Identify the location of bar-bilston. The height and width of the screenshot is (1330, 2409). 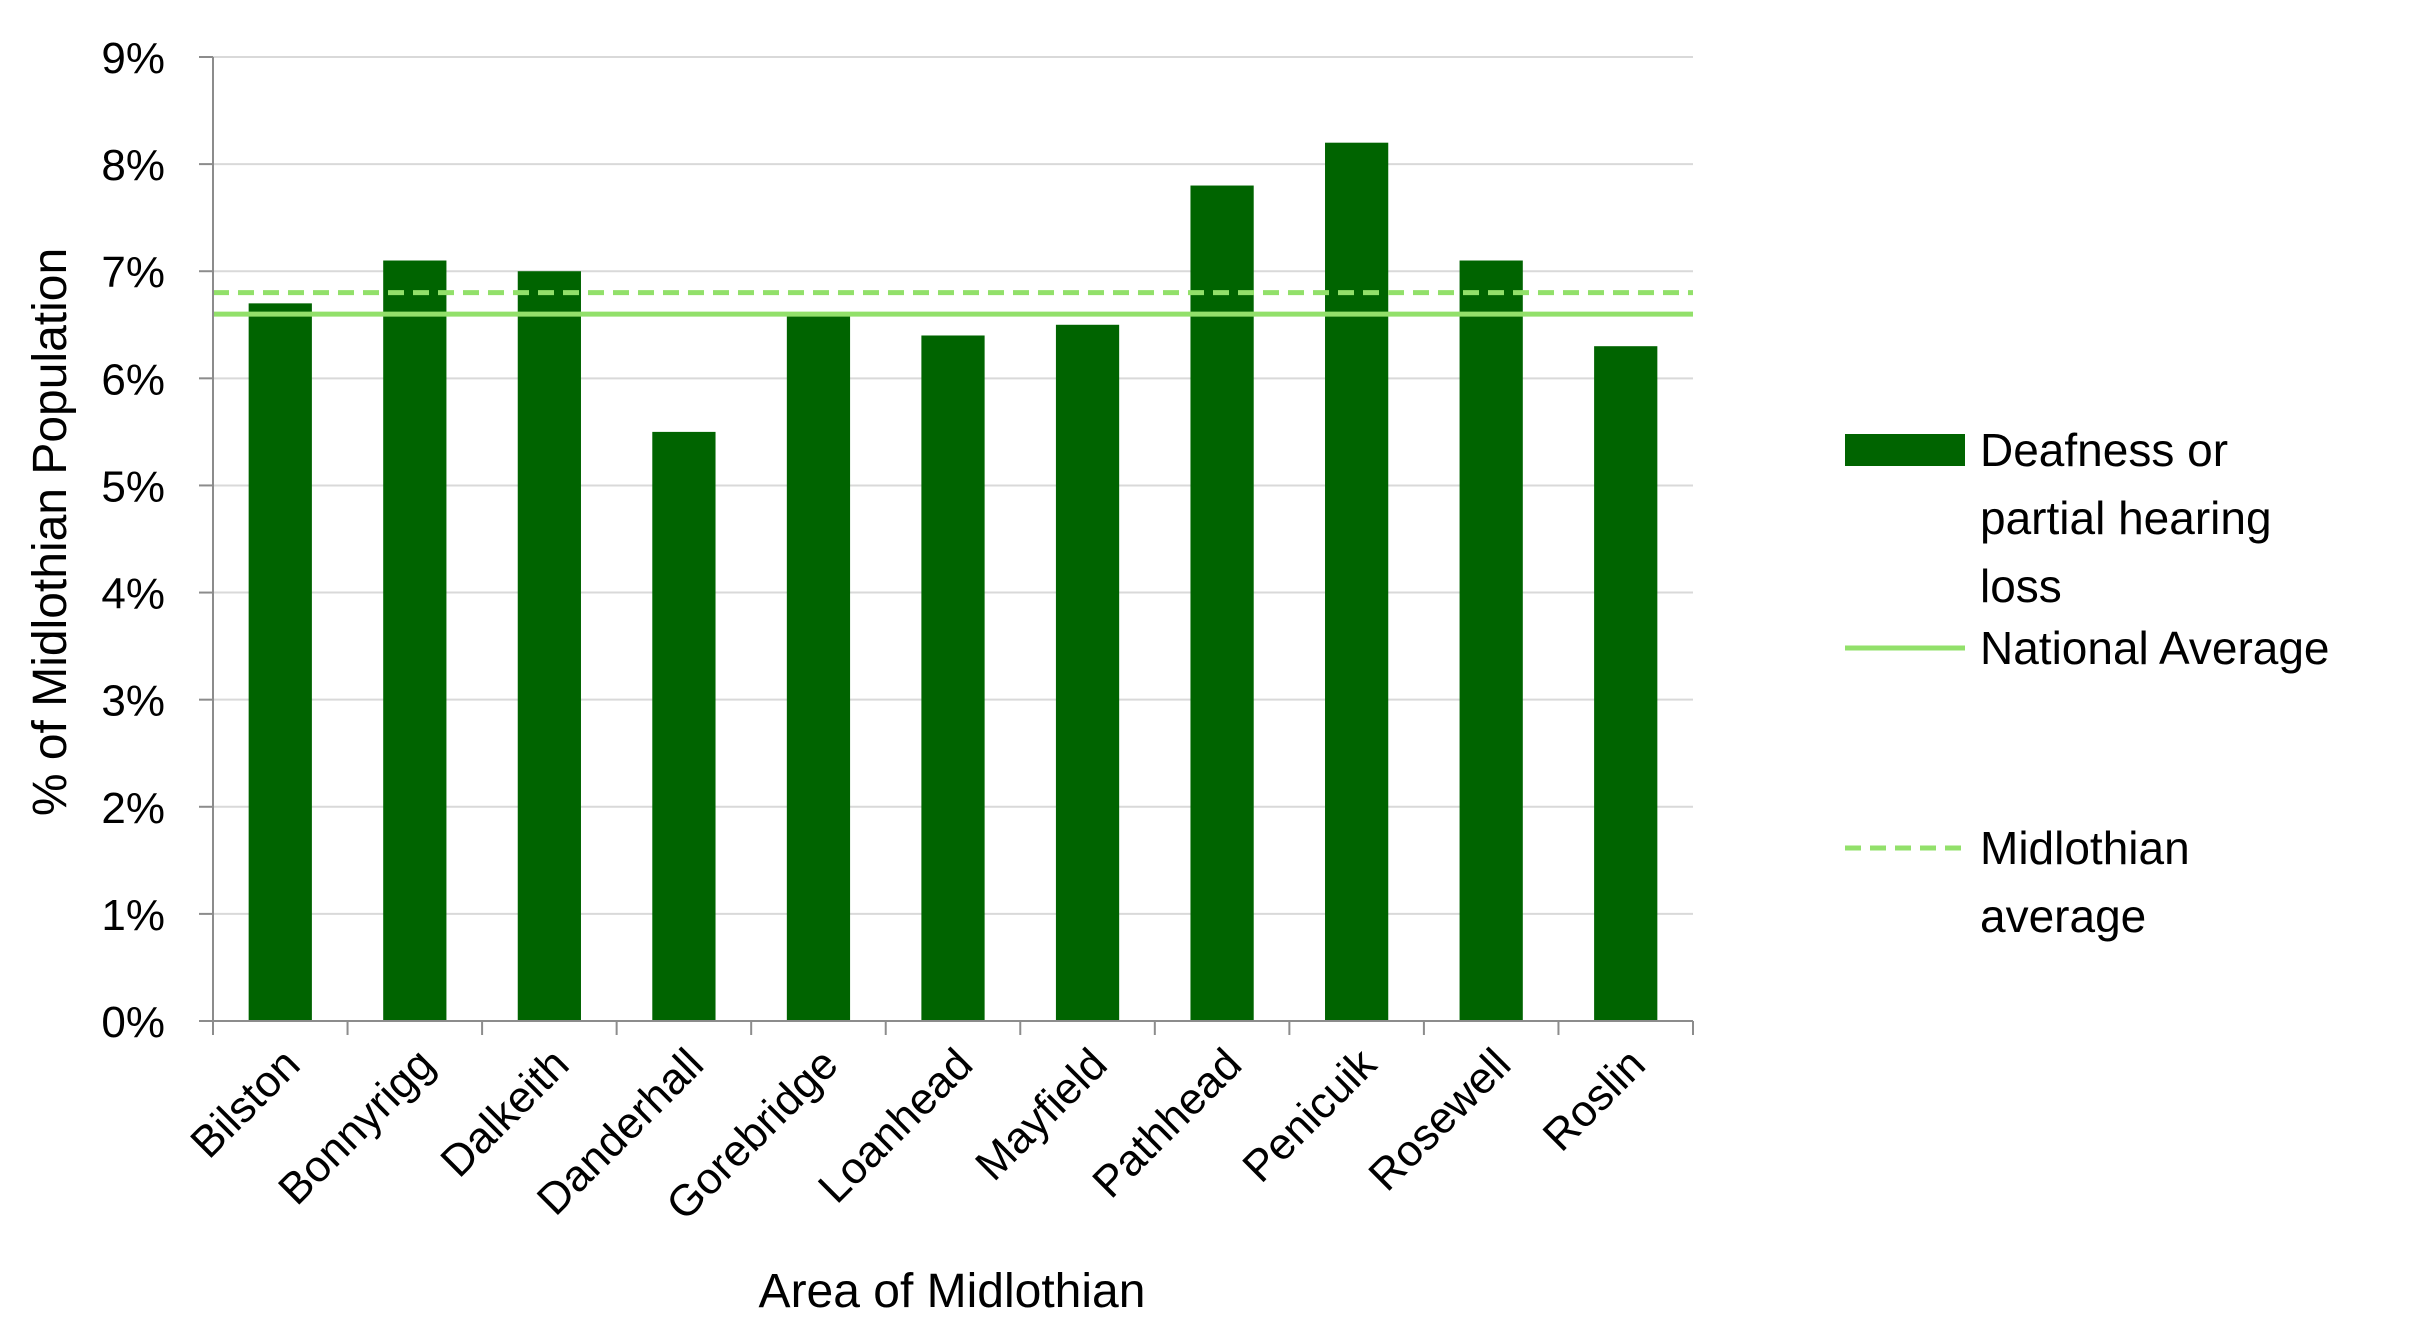
(280, 662).